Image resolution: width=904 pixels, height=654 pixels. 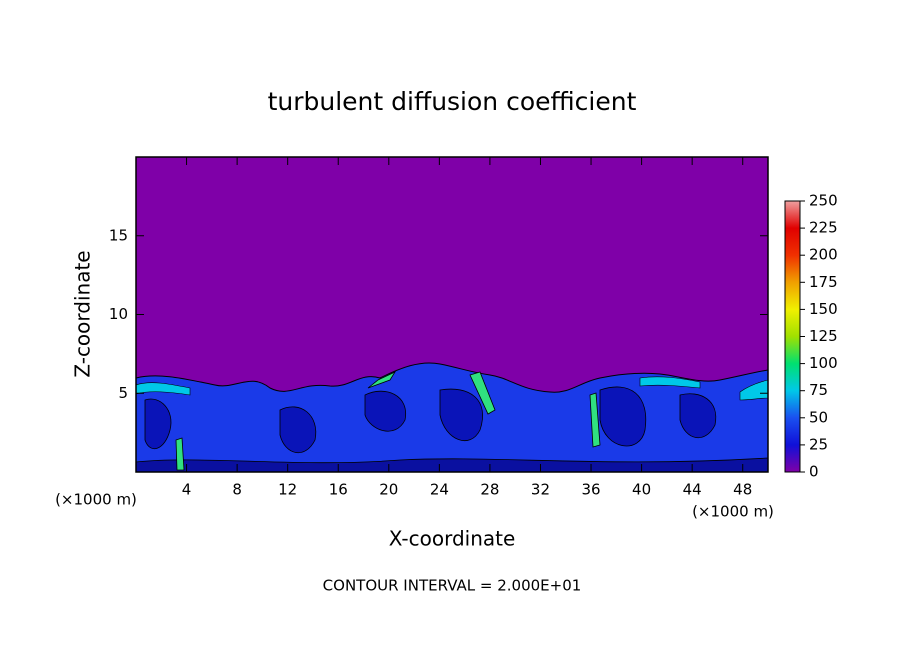 What do you see at coordinates (818, 444) in the screenshot?
I see `colorbar-tick-label: 25` at bounding box center [818, 444].